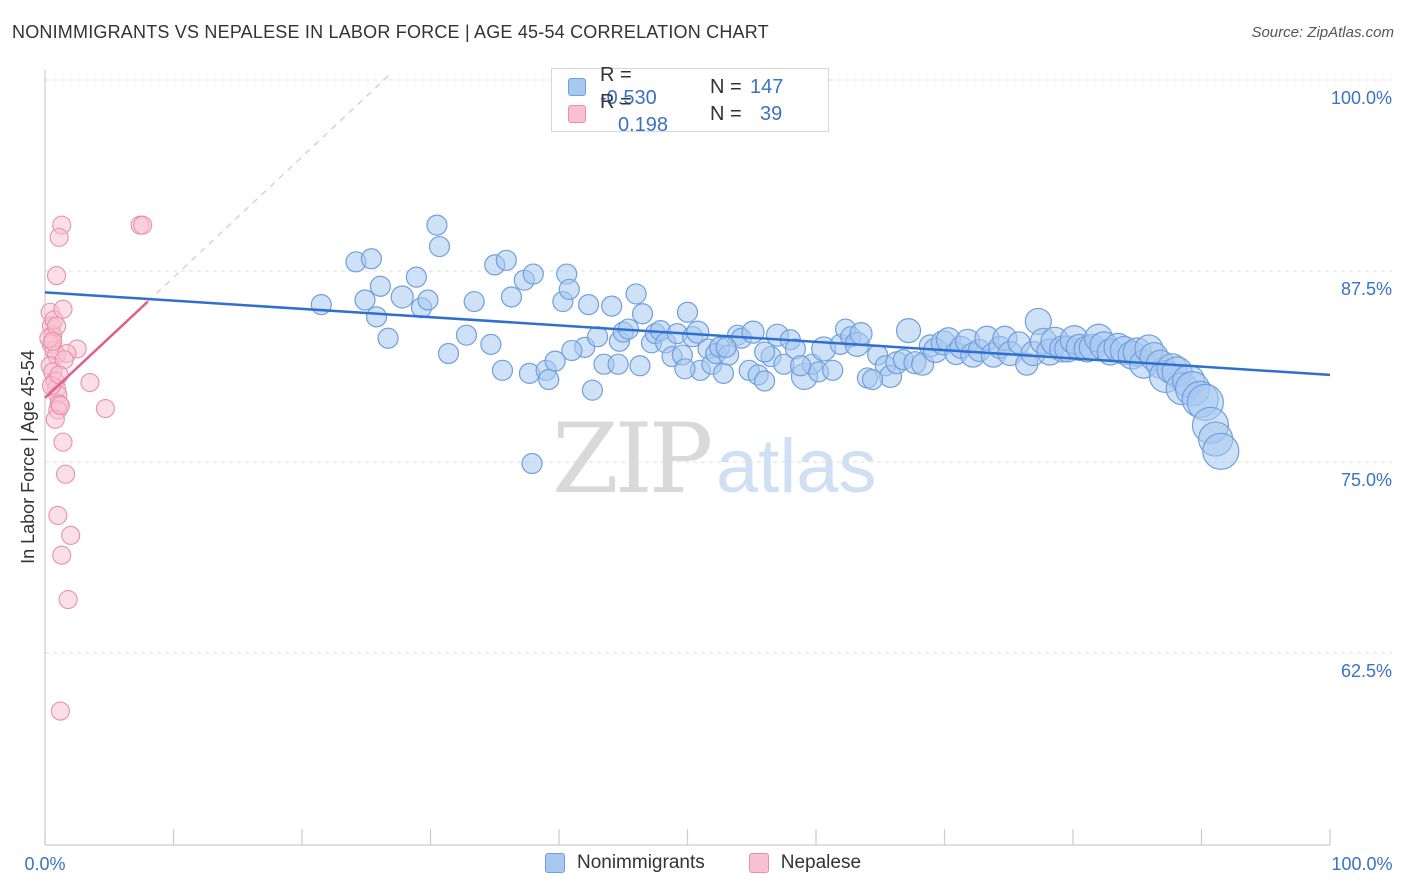 The height and width of the screenshot is (892, 1406). Describe the element at coordinates (1322, 32) in the screenshot. I see `source-label: Source: ZipAtlas.com` at that location.